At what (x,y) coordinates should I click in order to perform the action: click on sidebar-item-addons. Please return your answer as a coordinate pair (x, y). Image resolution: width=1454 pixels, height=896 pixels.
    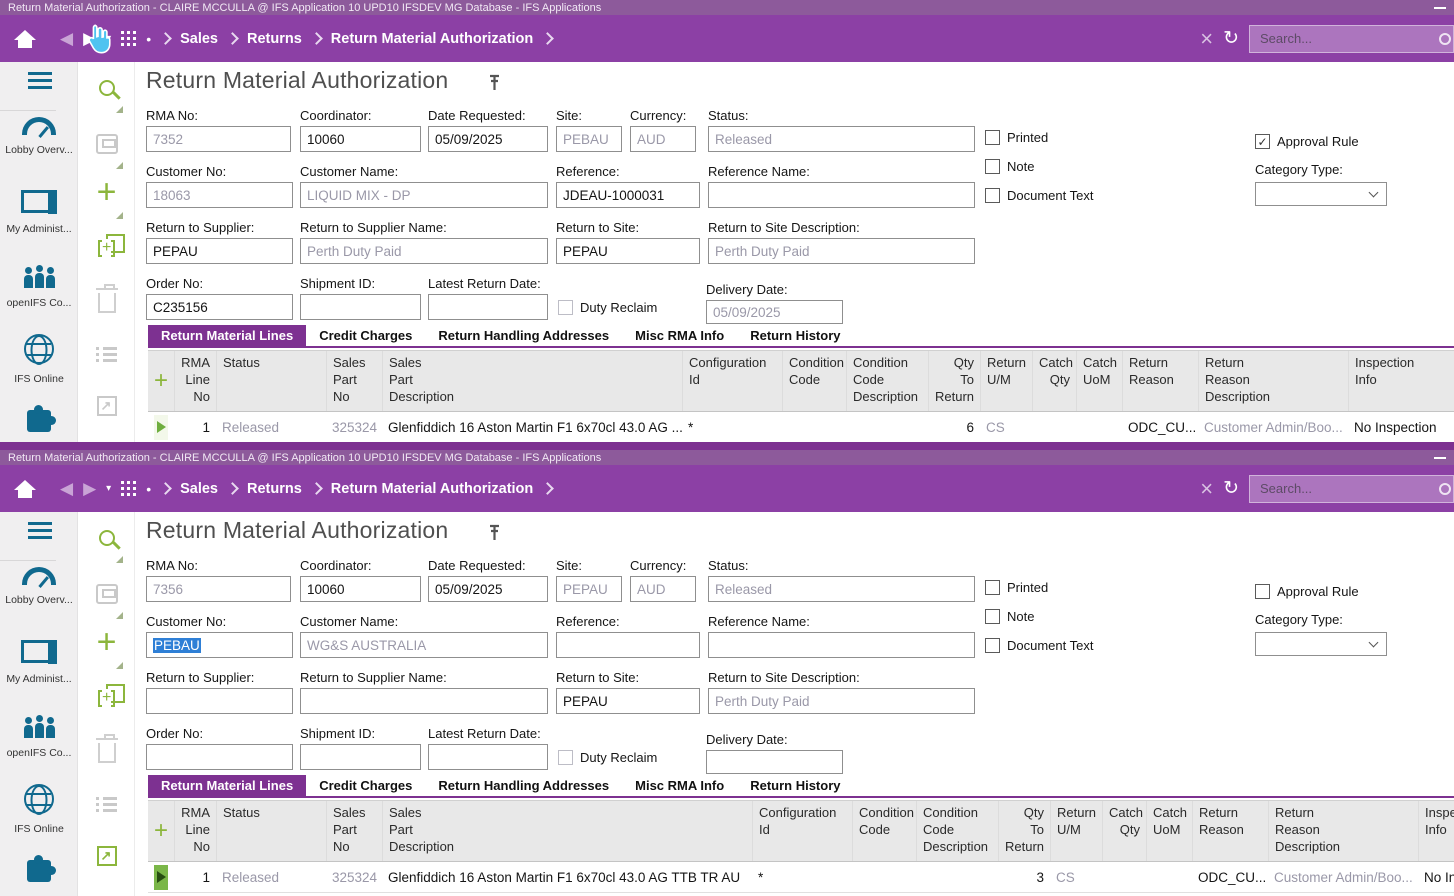
    Looking at the image, I should click on (39, 873).